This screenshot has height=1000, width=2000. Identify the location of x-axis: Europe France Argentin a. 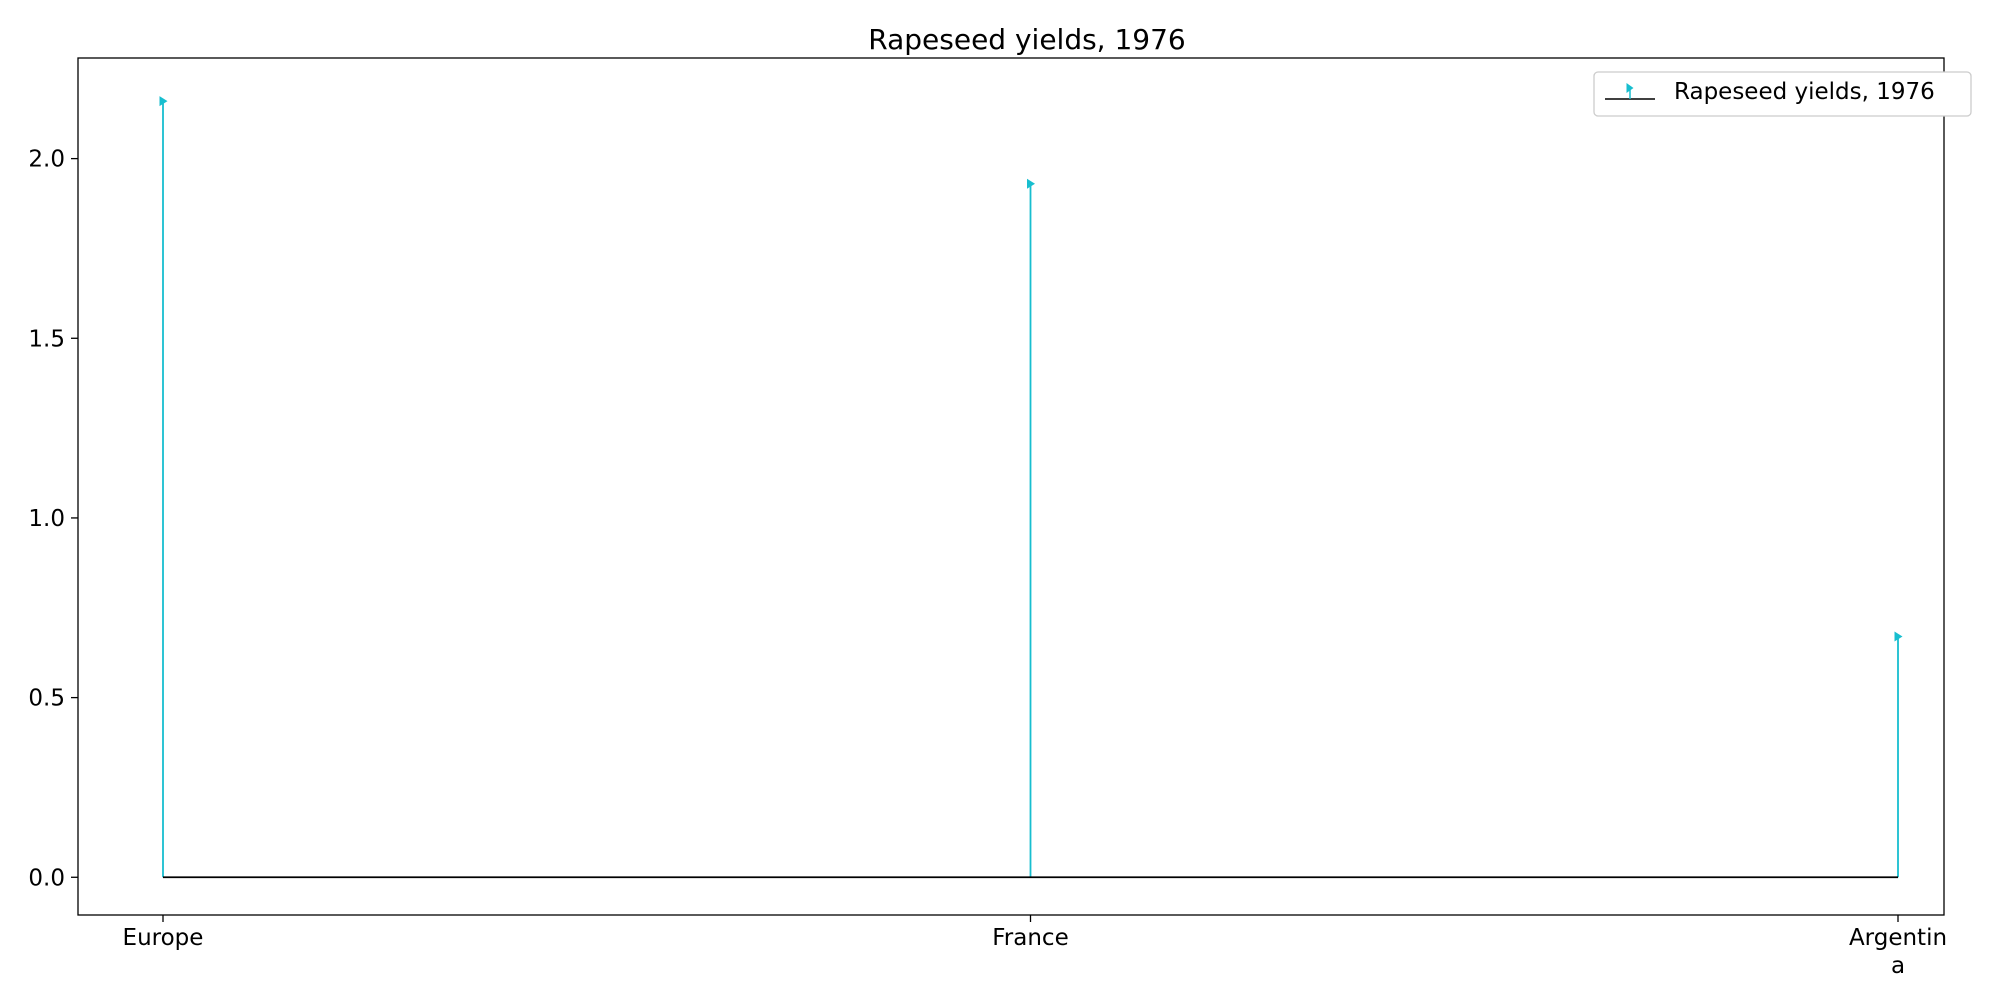
(1035, 947).